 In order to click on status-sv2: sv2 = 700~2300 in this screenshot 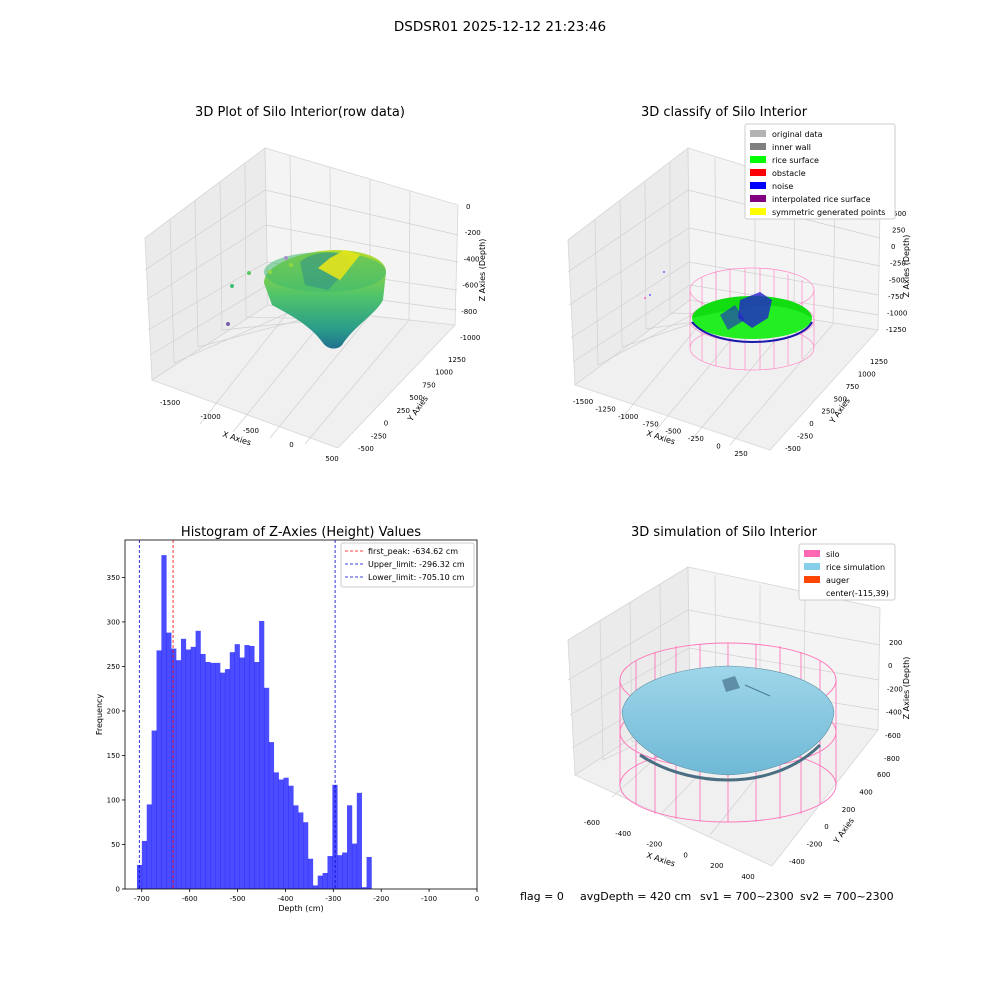, I will do `click(847, 896)`.